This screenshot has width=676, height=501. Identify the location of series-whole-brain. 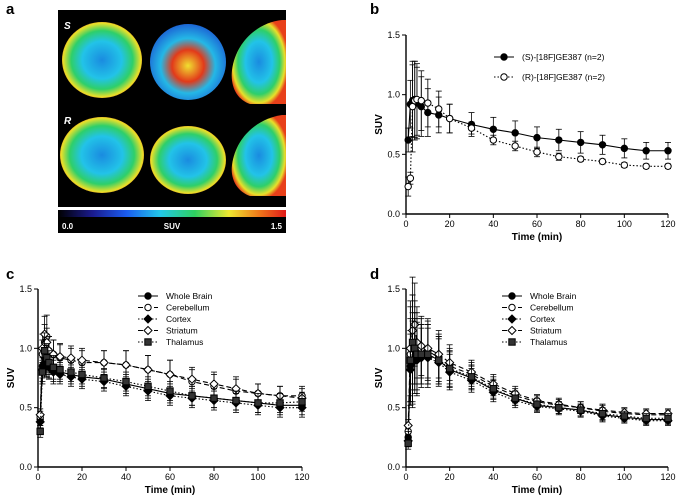
(171, 384).